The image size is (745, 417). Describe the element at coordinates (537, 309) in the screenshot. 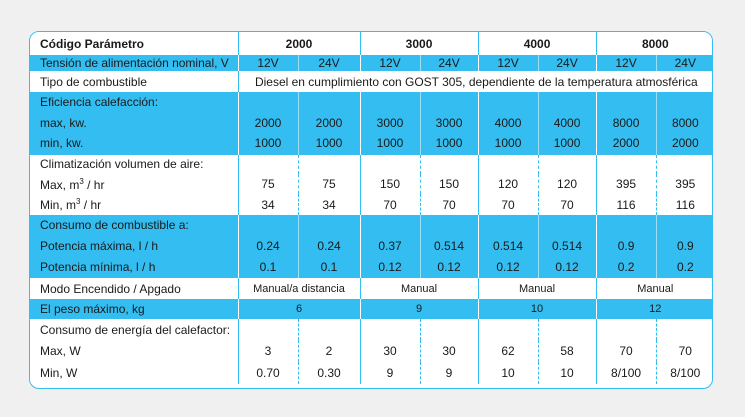

I see `weight-cell: 10` at that location.